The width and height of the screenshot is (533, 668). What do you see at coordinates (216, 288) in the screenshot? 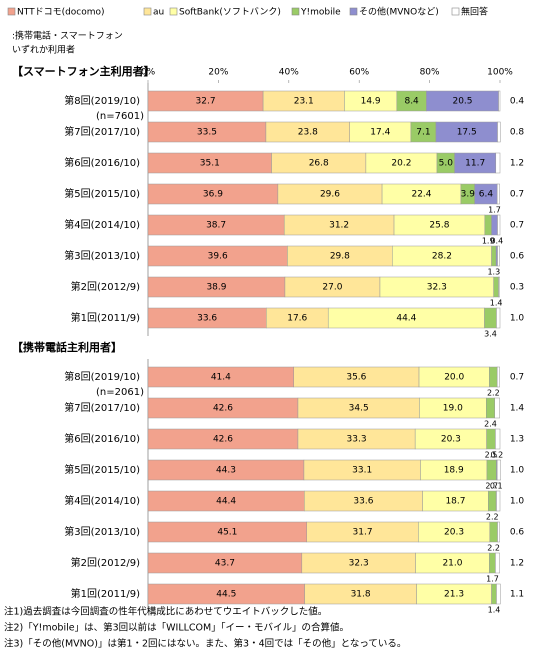
I see `value-label: 38.9` at bounding box center [216, 288].